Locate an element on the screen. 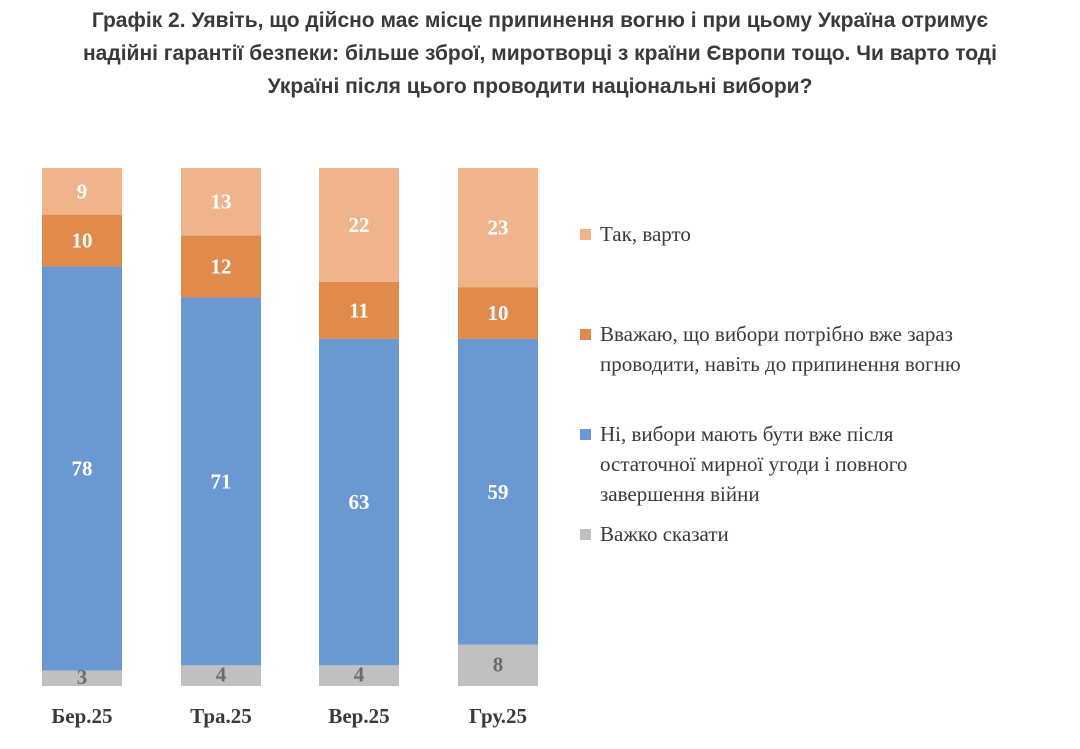 The height and width of the screenshot is (749, 1080). legend-label-2-line-1: остаточної мирної угоди і повного is located at coordinates (753, 464).